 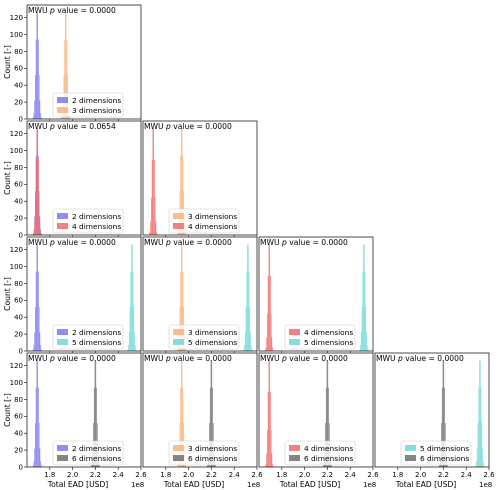 I want to click on legend-label: 6 dimensions, so click(x=96, y=458).